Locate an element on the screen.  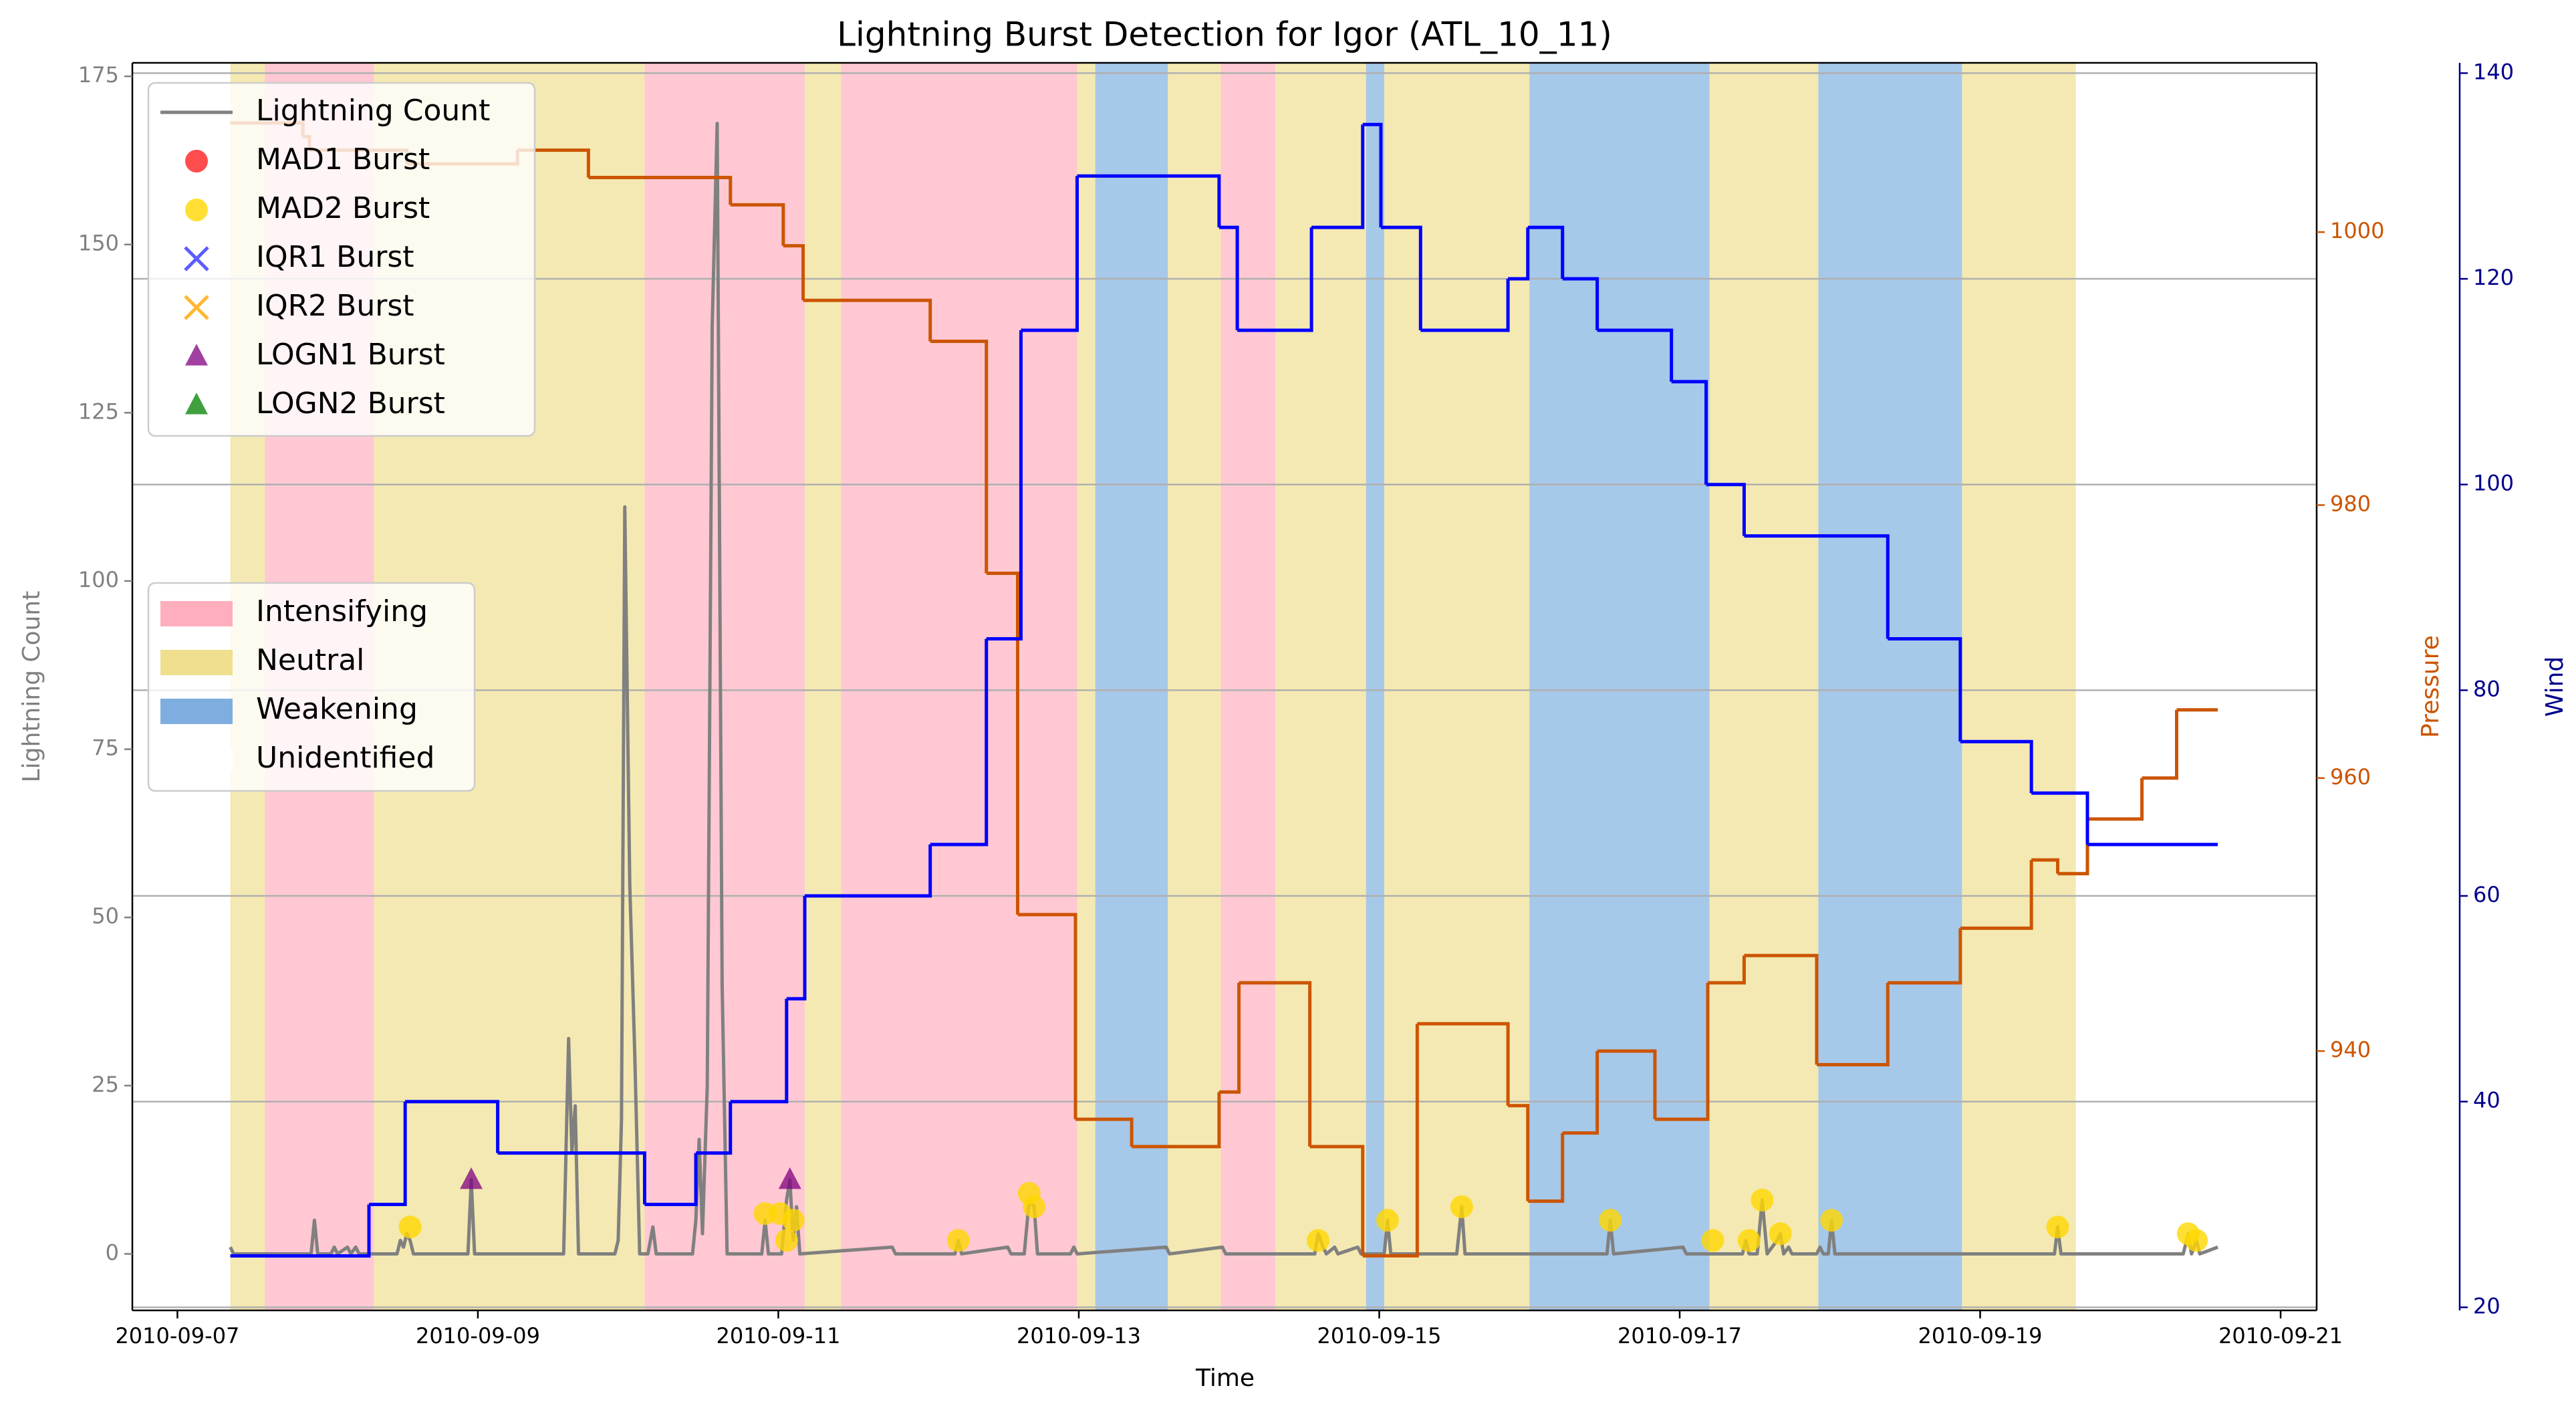
legend-label: Neutral is located at coordinates (310, 660).